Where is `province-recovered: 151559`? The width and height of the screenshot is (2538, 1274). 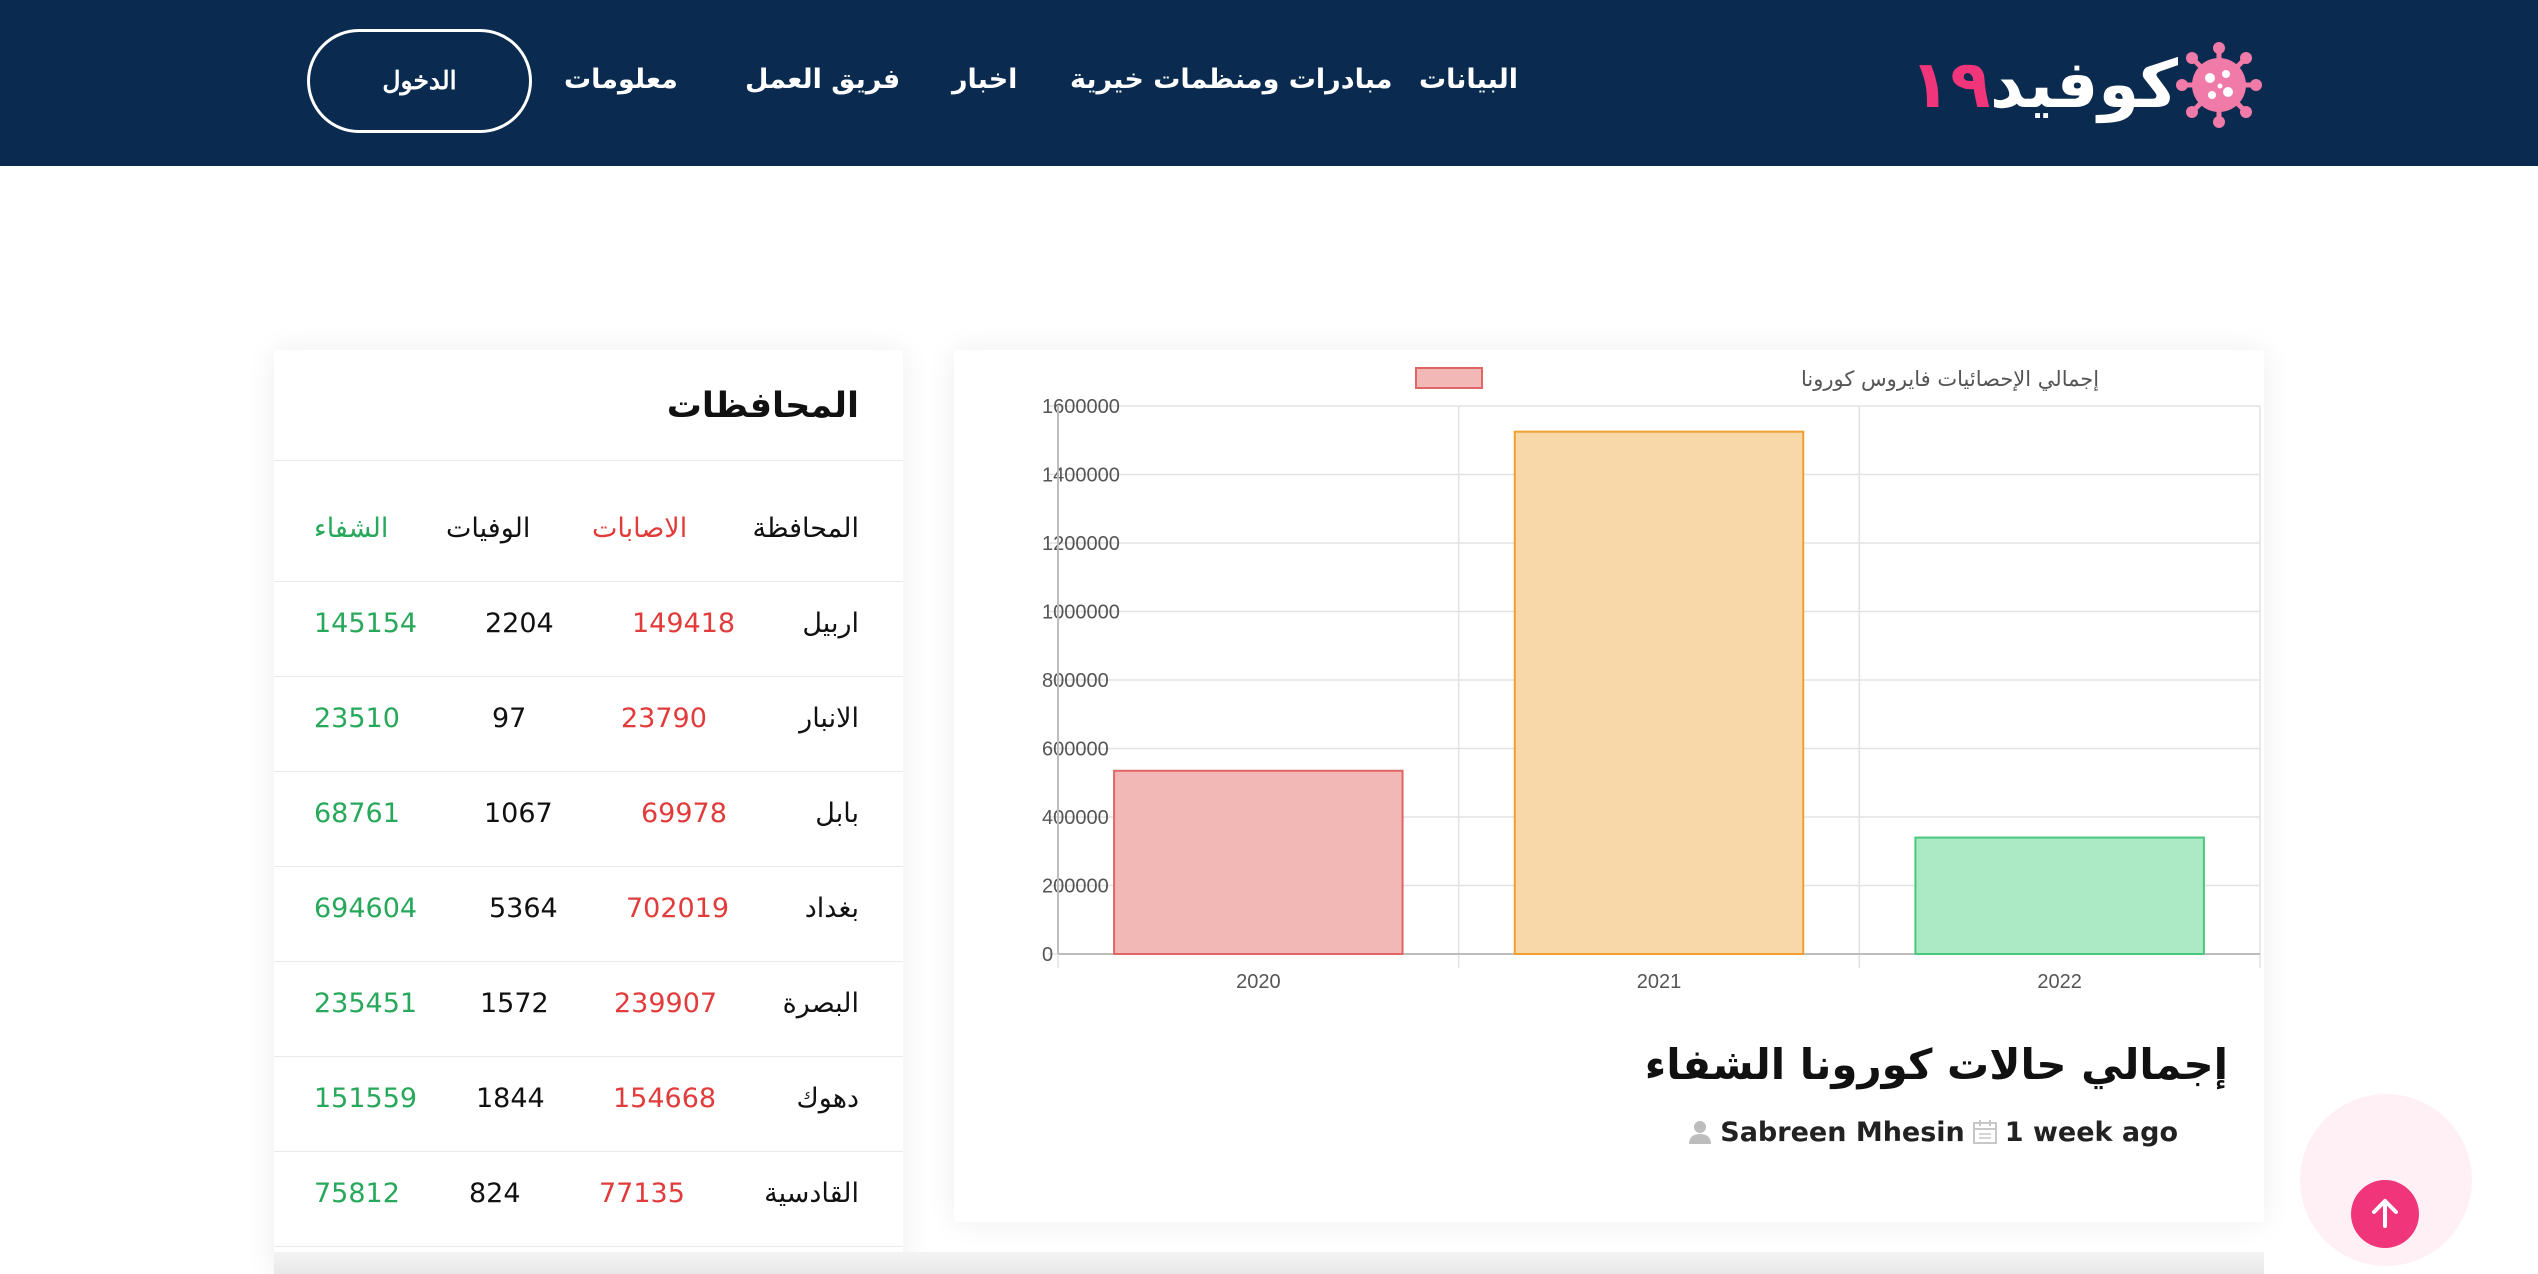 province-recovered: 151559 is located at coordinates (366, 1098).